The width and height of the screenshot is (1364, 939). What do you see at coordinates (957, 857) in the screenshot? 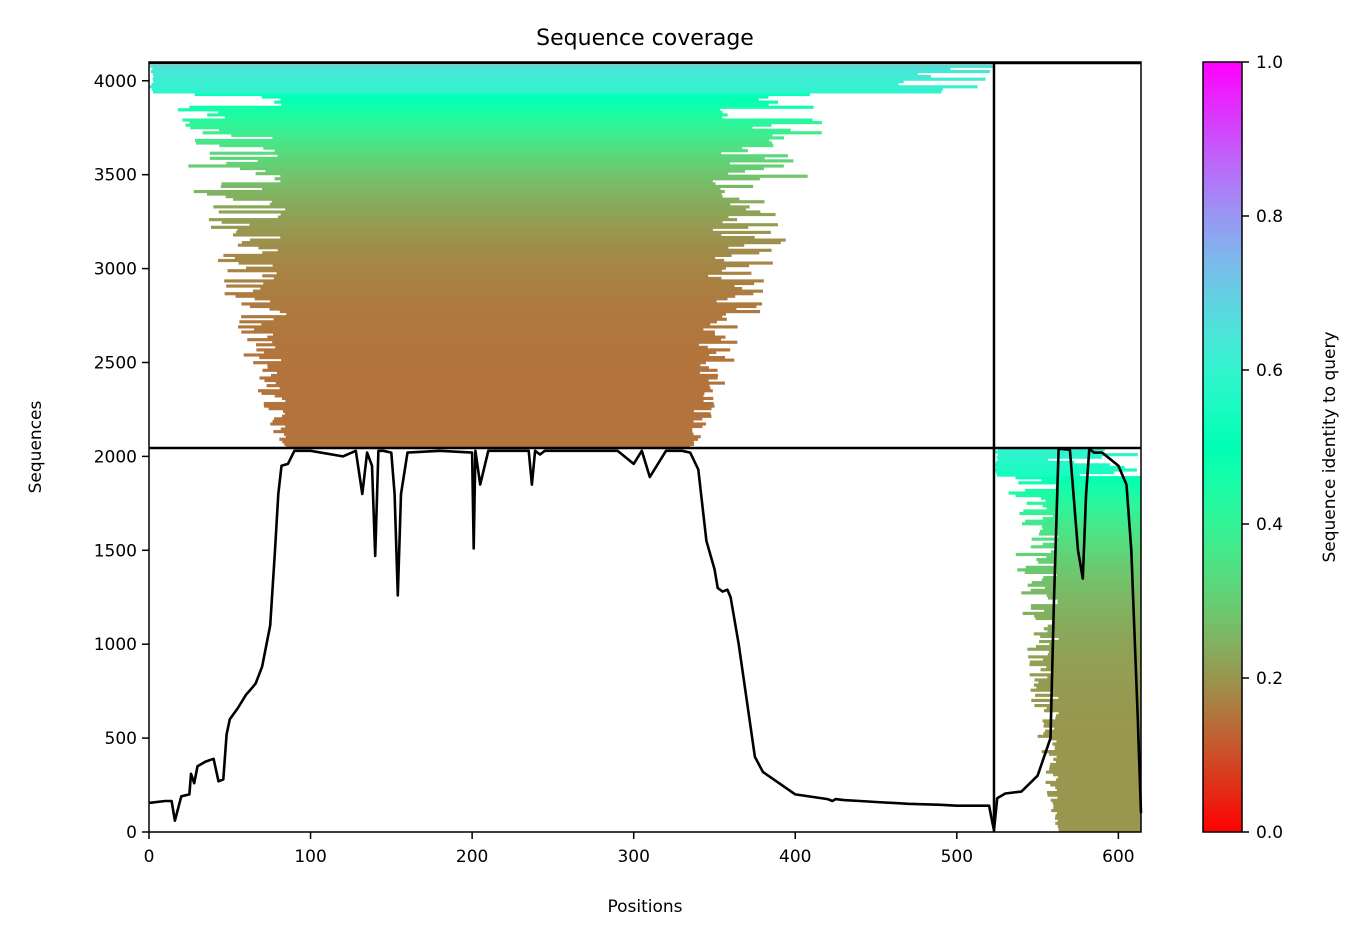
I see `x-tick-label: 500` at bounding box center [957, 857].